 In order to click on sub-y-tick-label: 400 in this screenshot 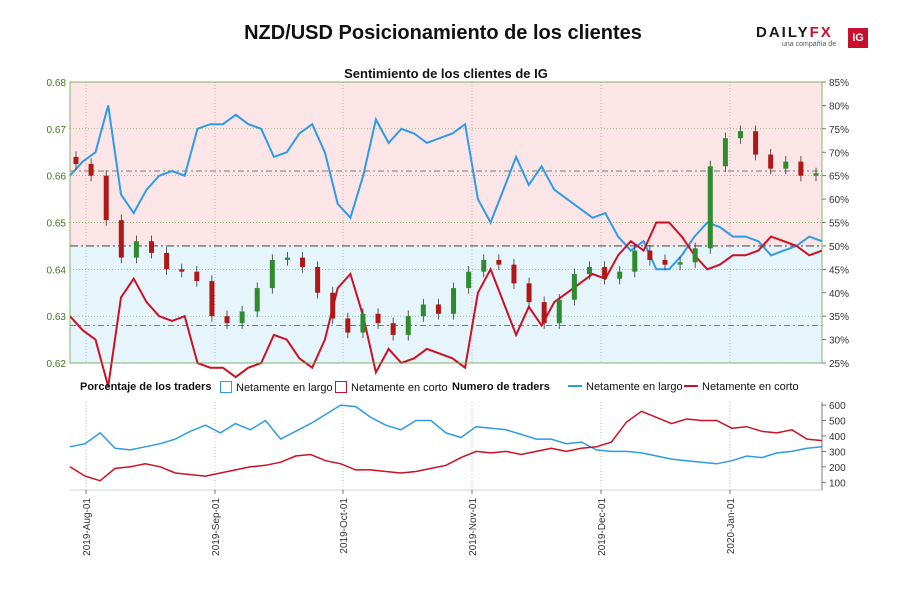, I will do `click(837, 437)`.